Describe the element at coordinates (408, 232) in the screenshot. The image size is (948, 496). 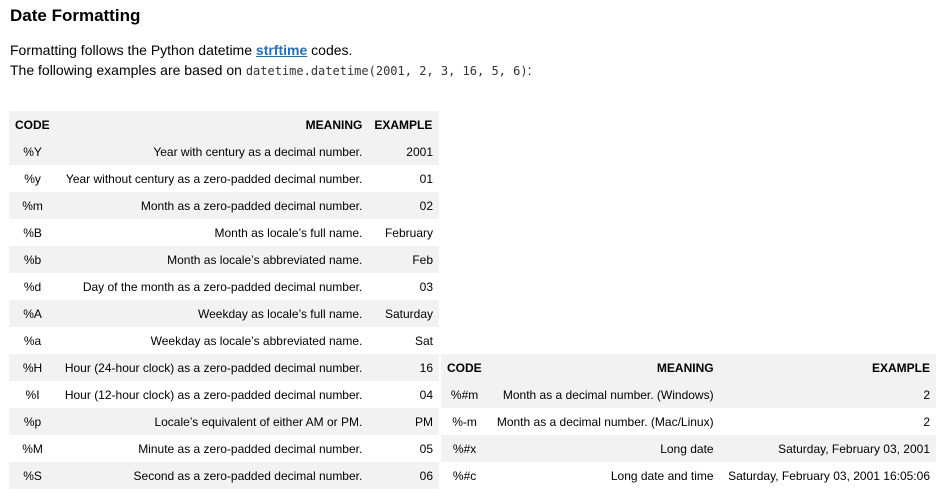
I see `example-cell: February` at that location.